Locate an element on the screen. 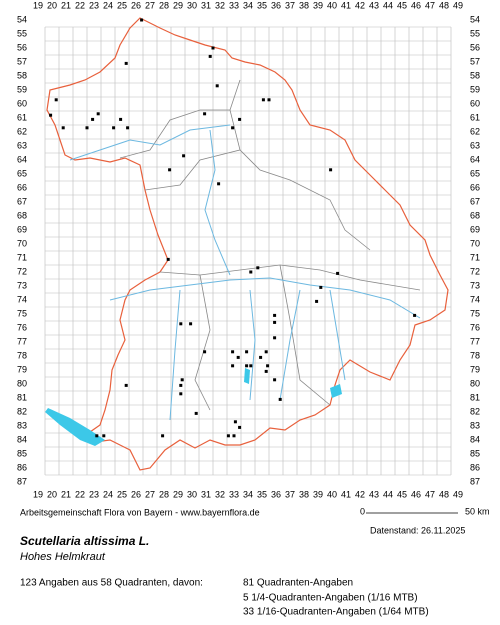  x-tick-label: 30 is located at coordinates (192, 5).